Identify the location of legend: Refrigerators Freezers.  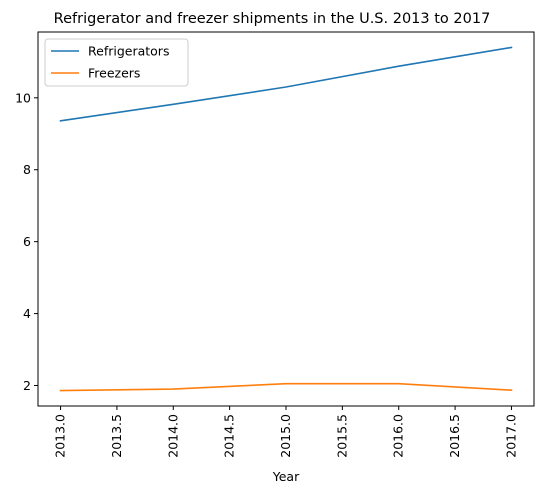
(116, 62).